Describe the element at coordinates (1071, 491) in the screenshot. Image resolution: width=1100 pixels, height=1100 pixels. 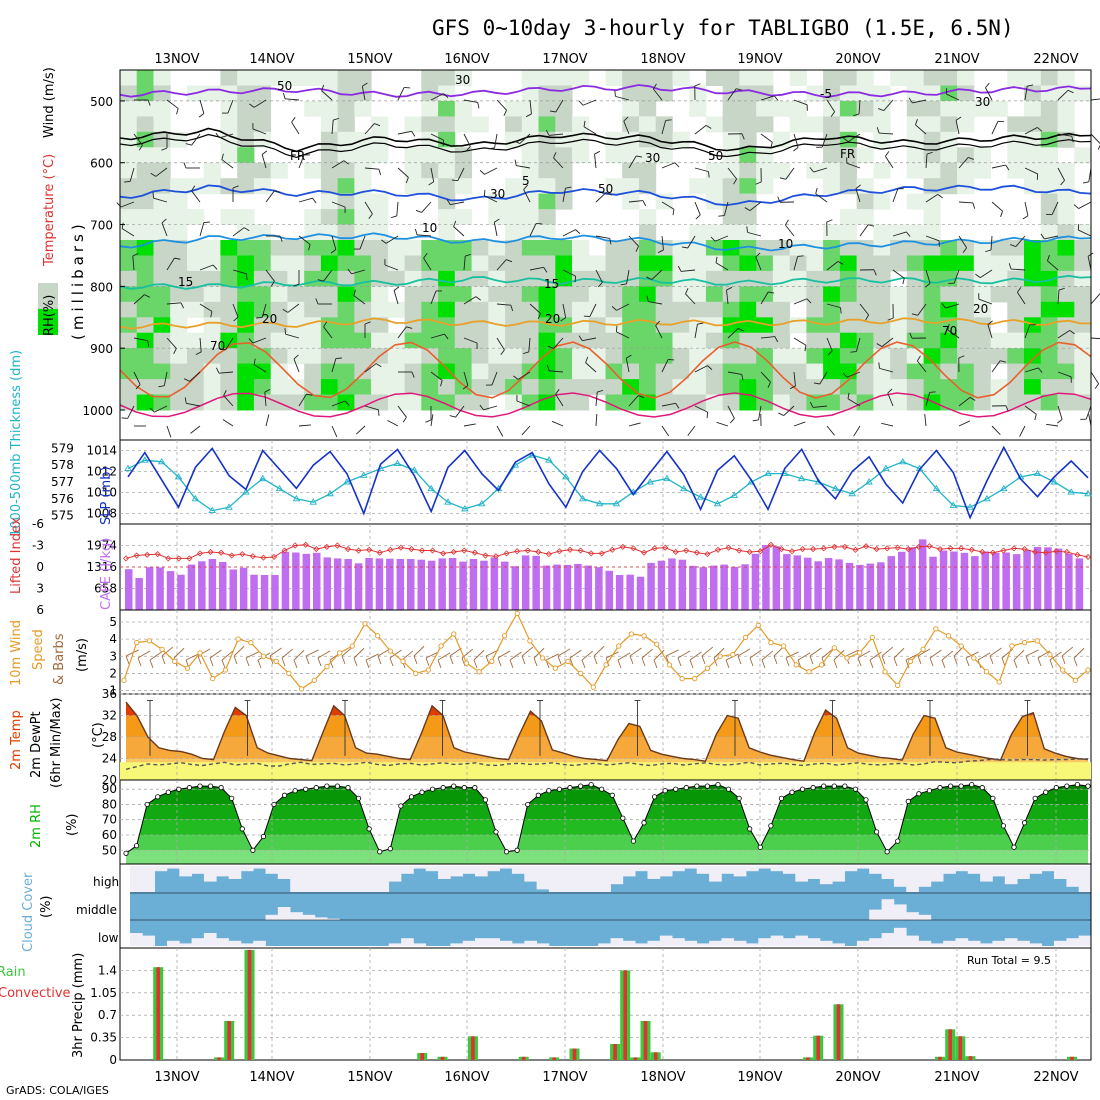
I see `thickness-point` at that location.